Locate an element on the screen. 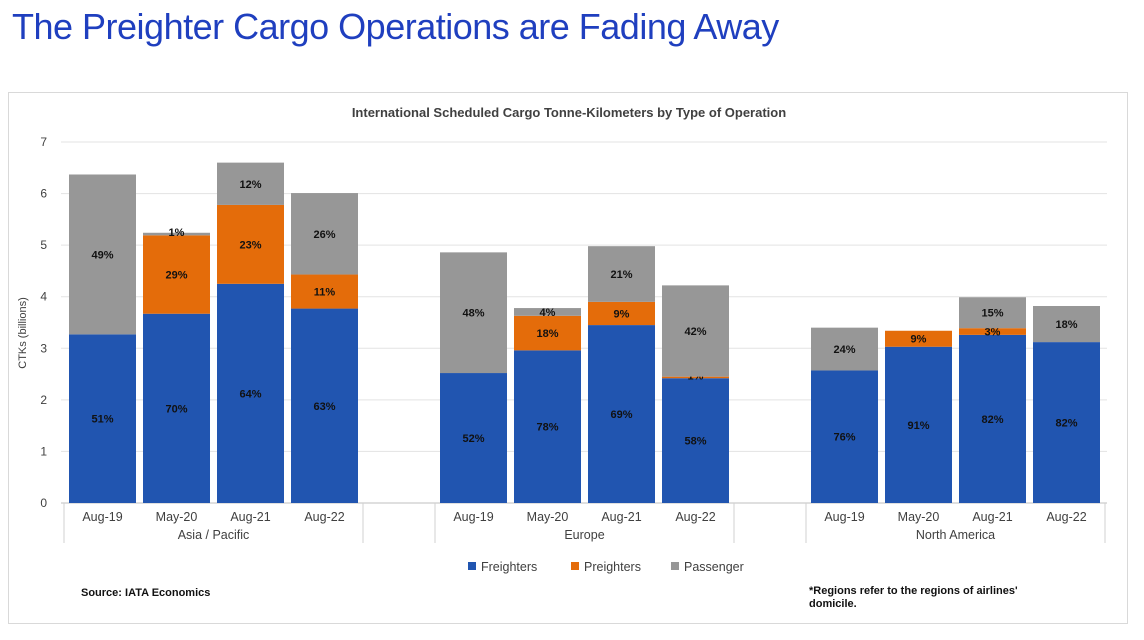  data-label: 26% is located at coordinates (324, 235).